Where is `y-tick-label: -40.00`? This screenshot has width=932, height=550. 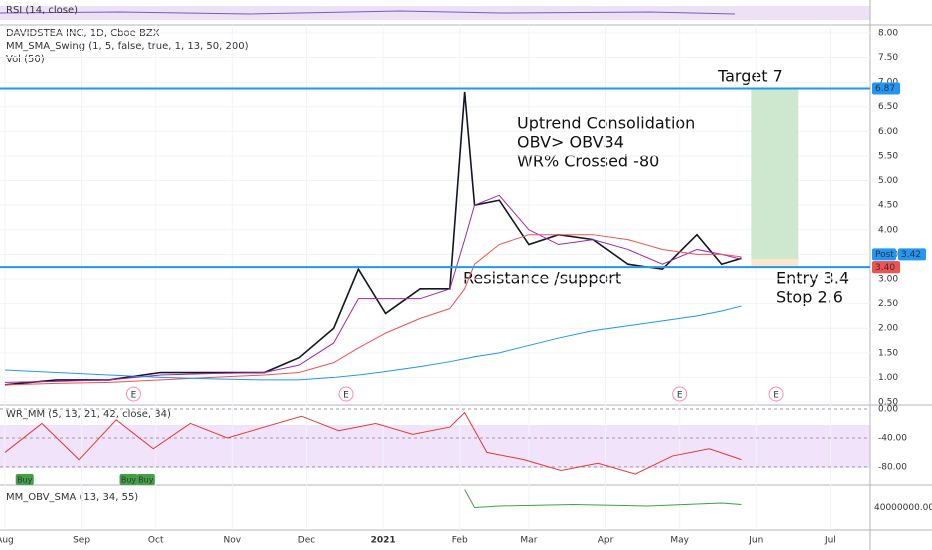 y-tick-label: -40.00 is located at coordinates (892, 438).